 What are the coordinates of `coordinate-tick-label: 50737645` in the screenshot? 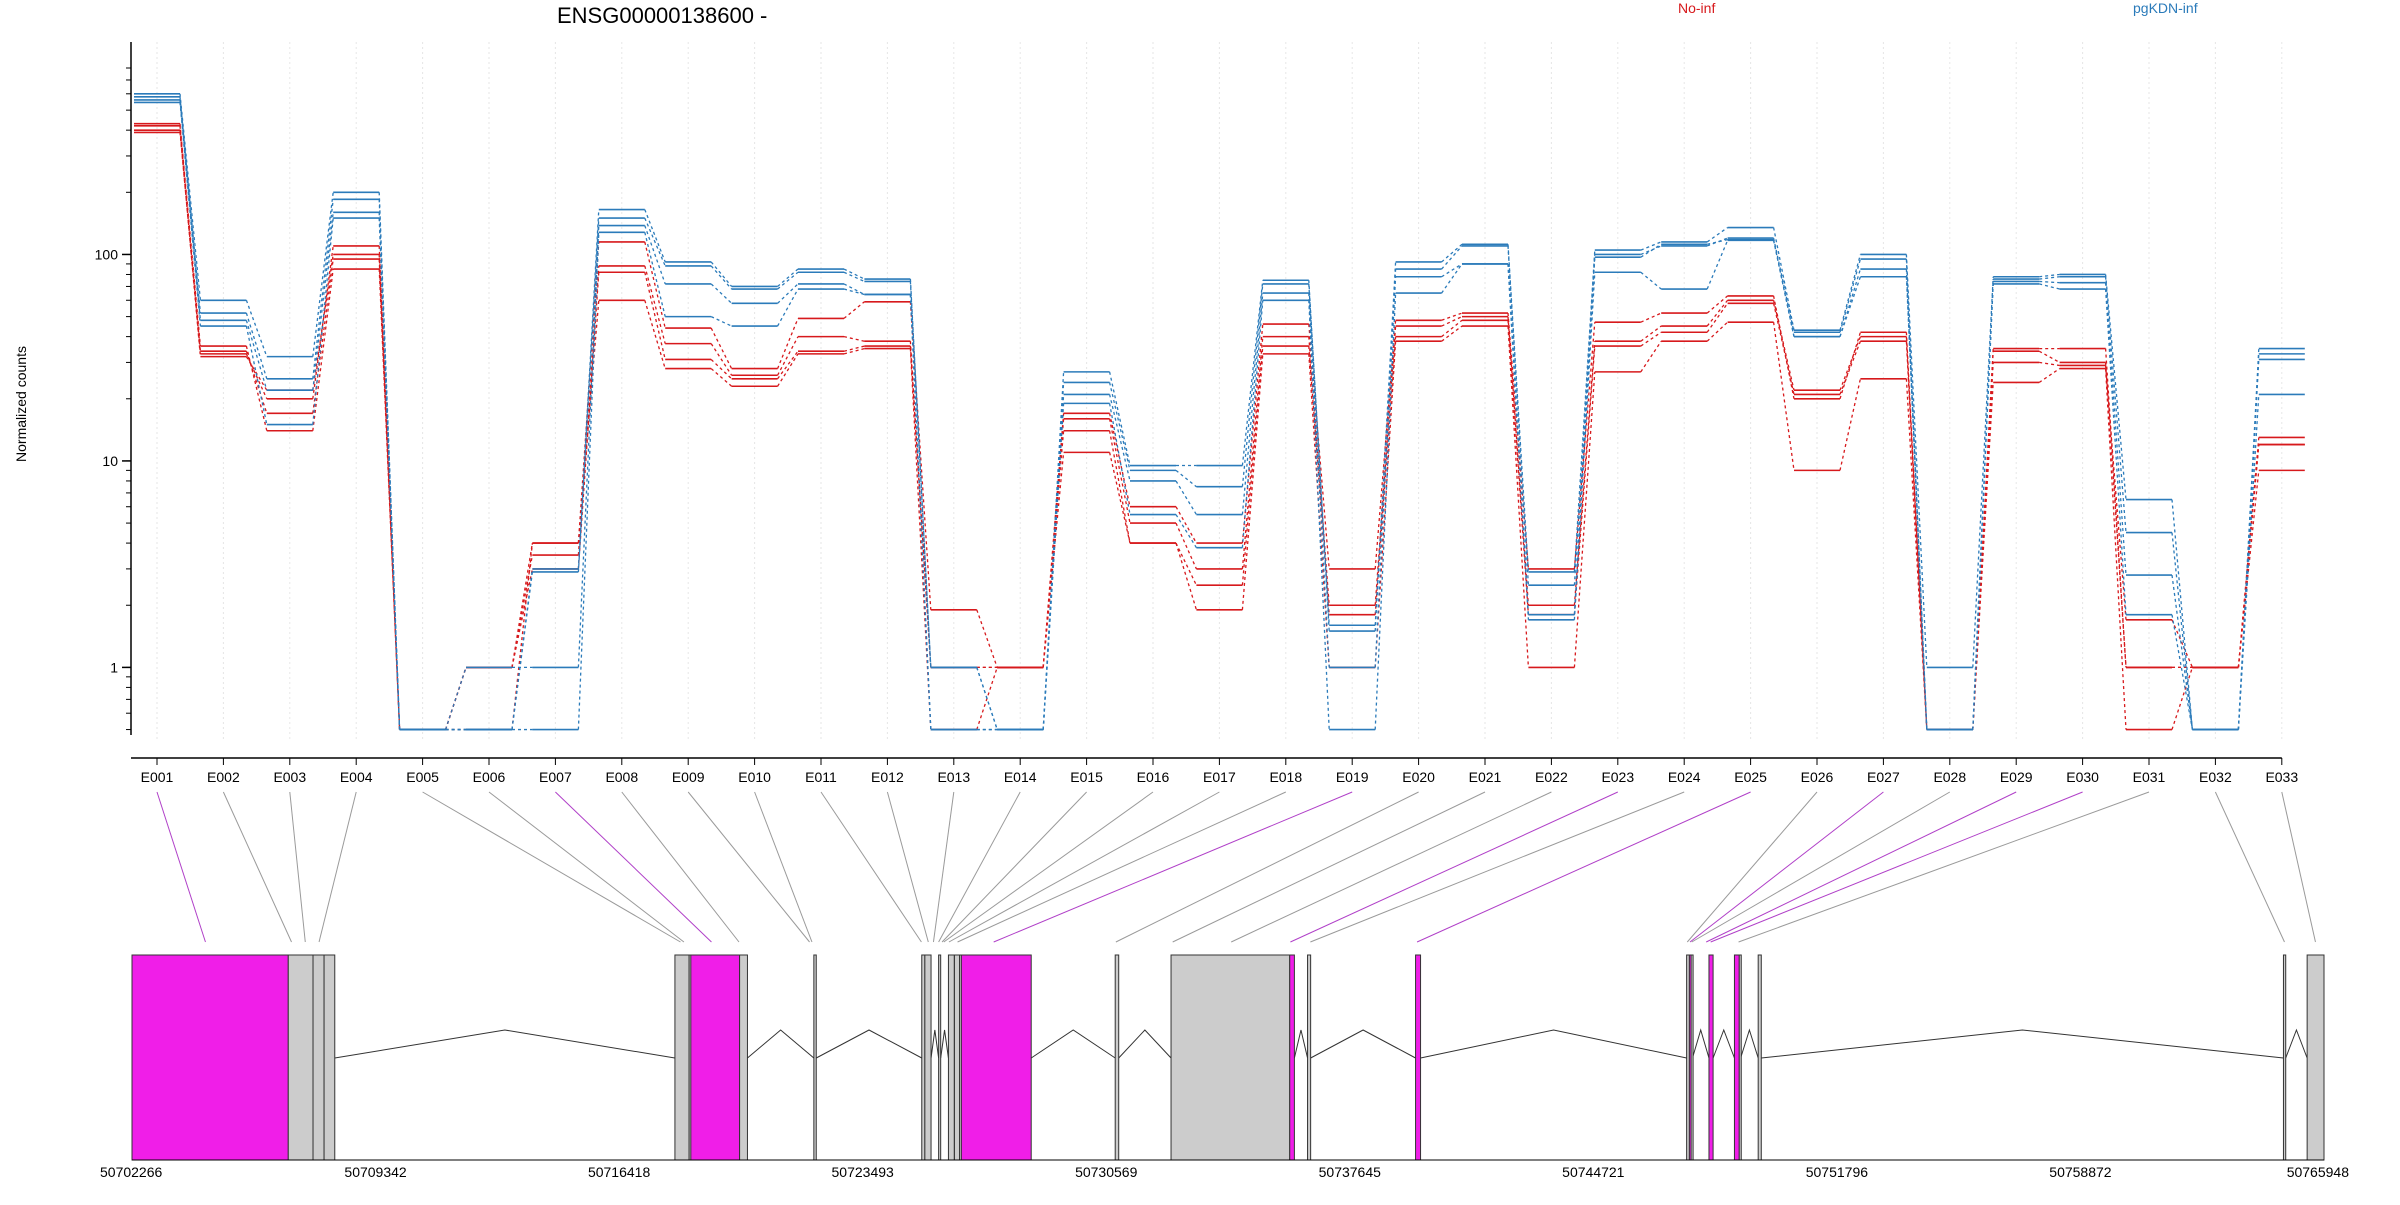 It's located at (1350, 1172).